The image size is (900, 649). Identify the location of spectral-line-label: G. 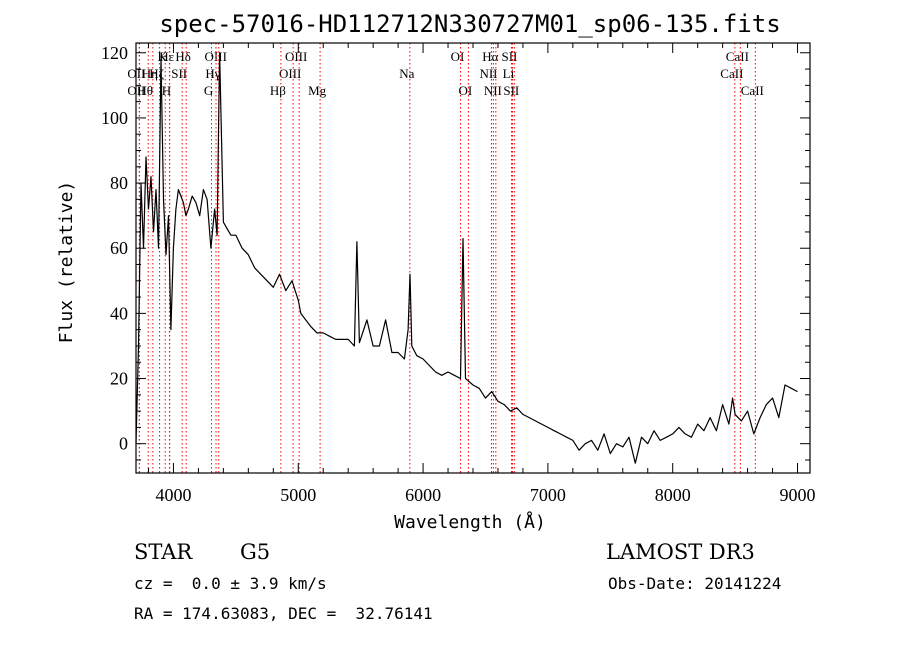
(208, 90).